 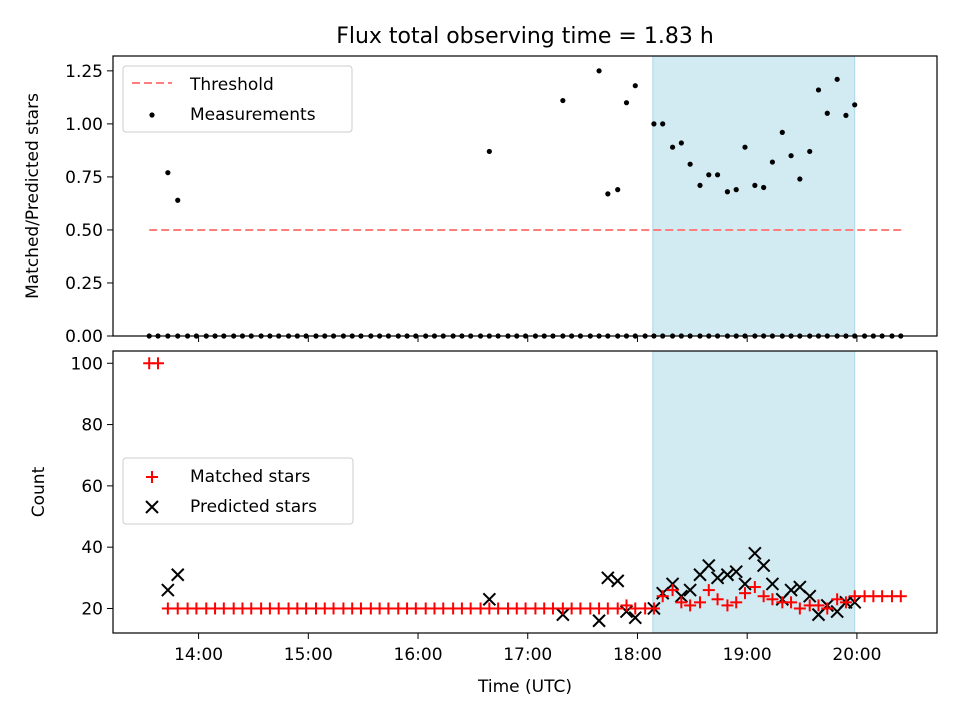 I want to click on count-y-axis-label: Count, so click(x=39, y=491).